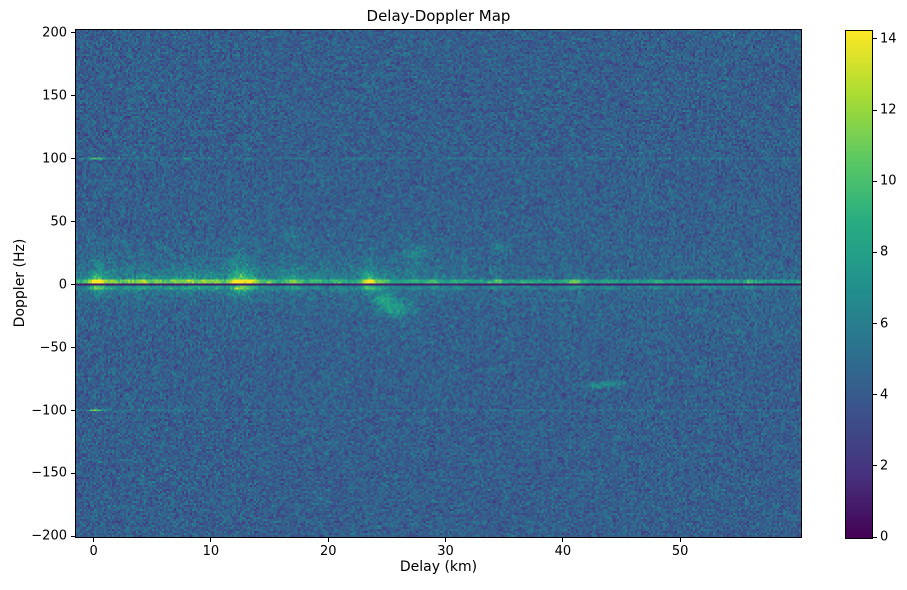 This screenshot has width=907, height=590. Describe the element at coordinates (680, 551) in the screenshot. I see `x-tick-label: 50` at that location.